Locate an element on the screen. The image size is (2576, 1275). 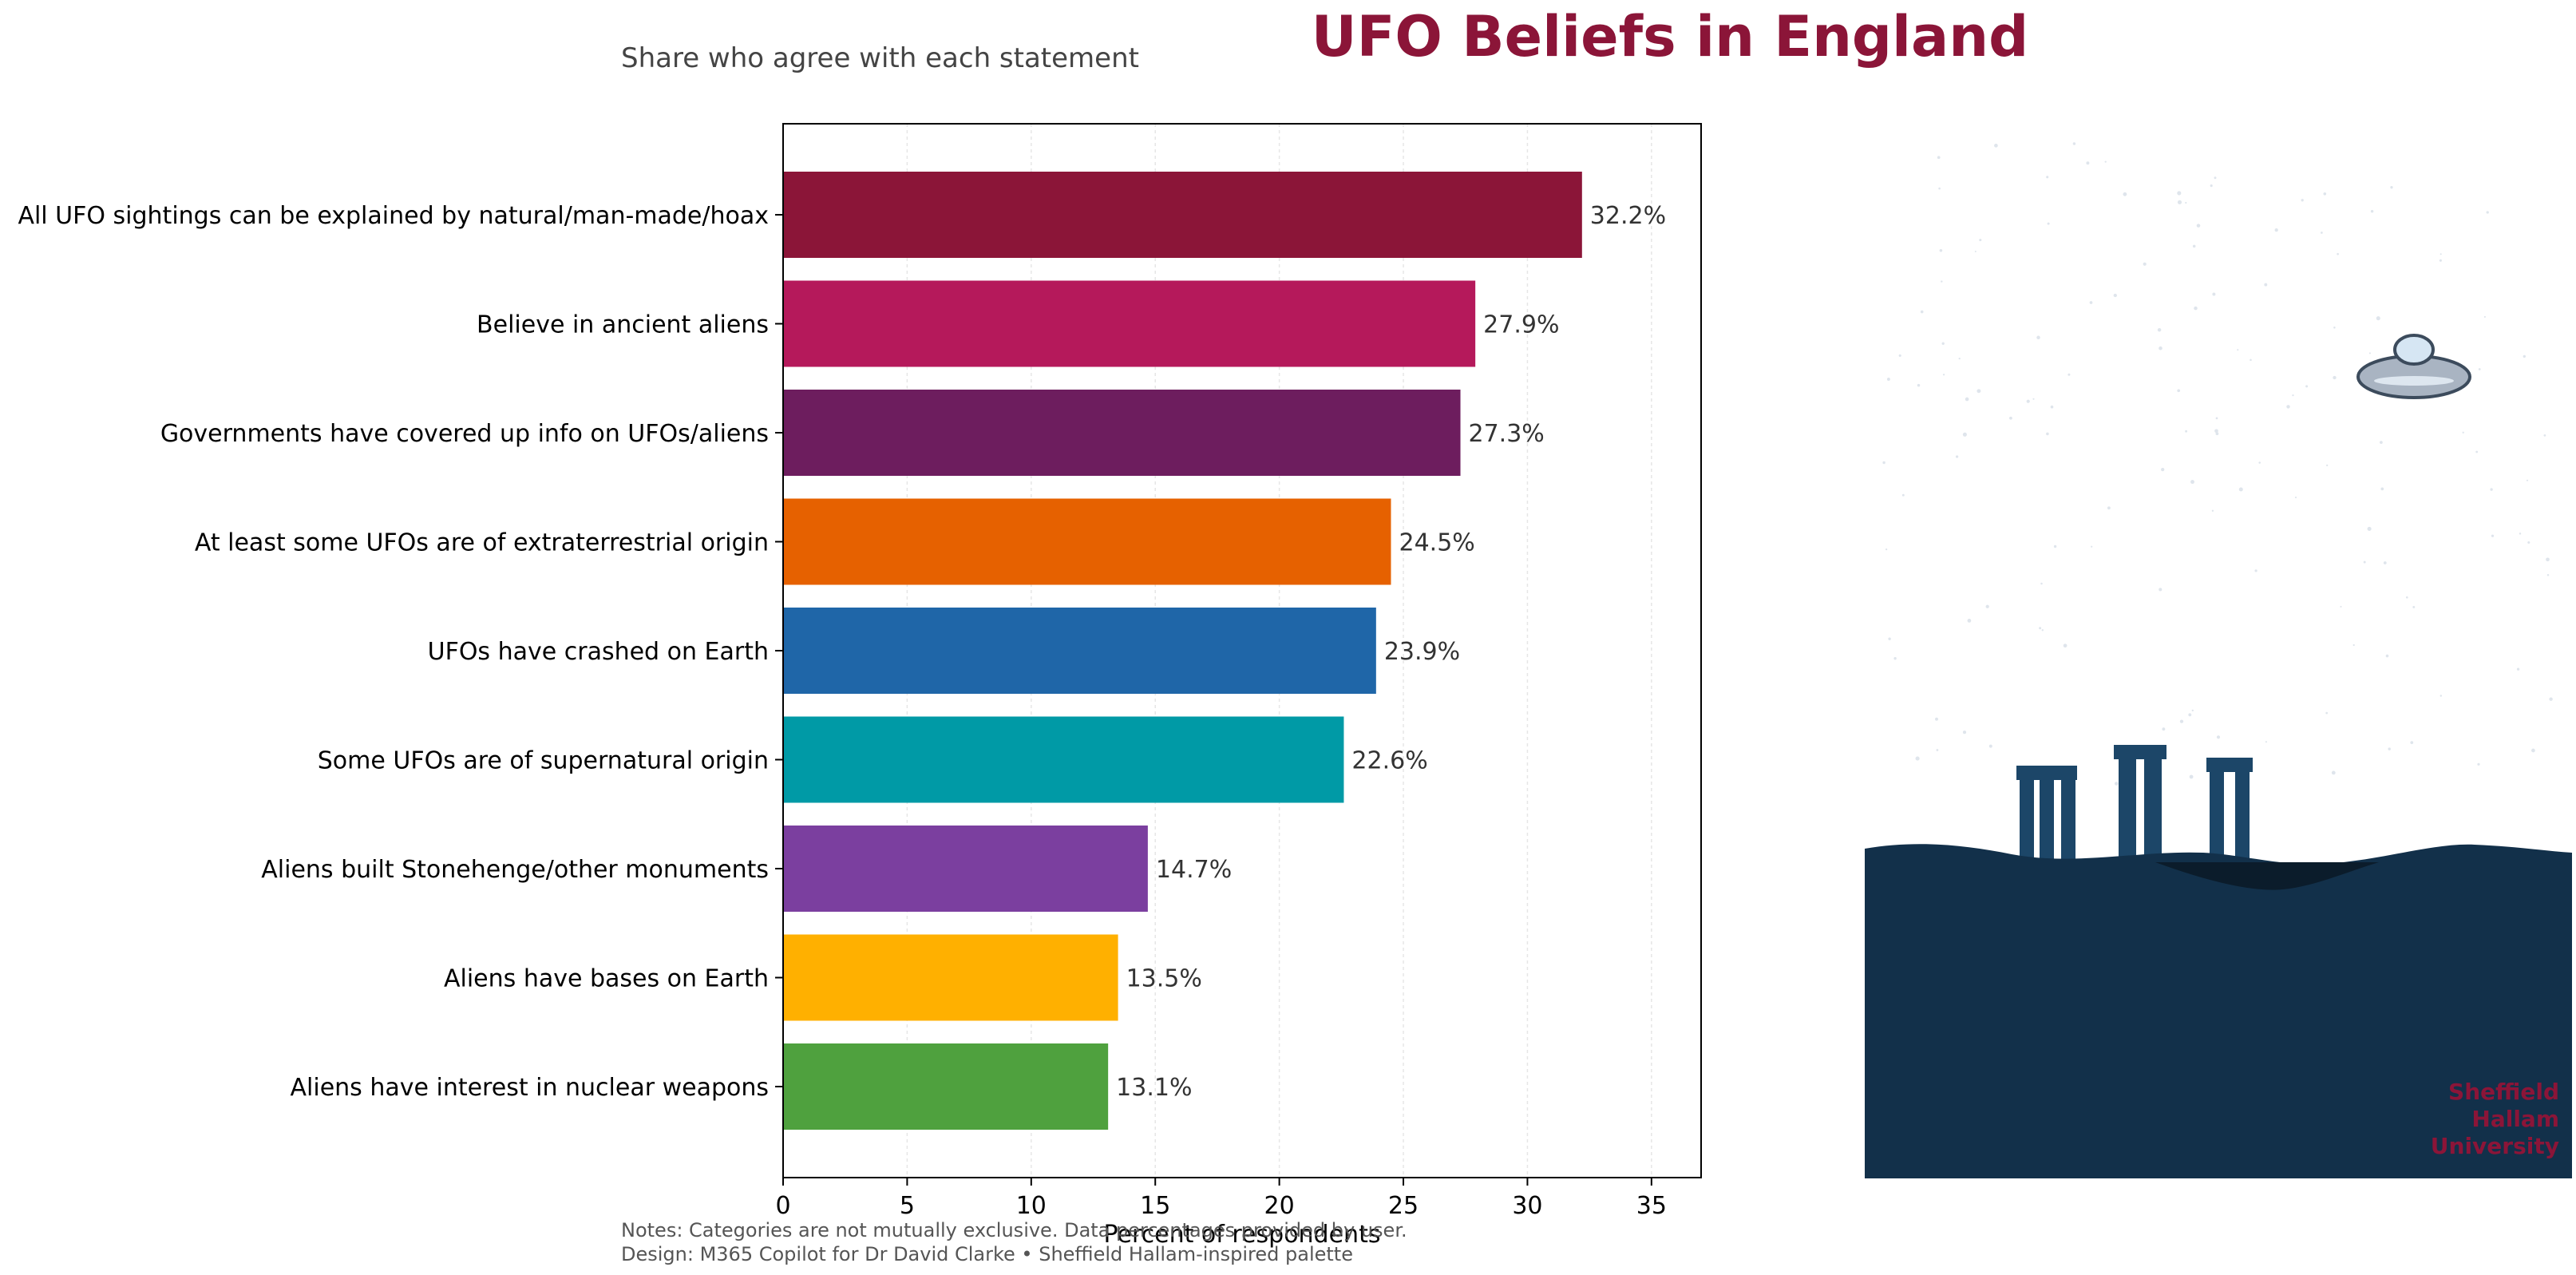
chart-title: UFO Beliefs in England is located at coordinates (1670, 36).